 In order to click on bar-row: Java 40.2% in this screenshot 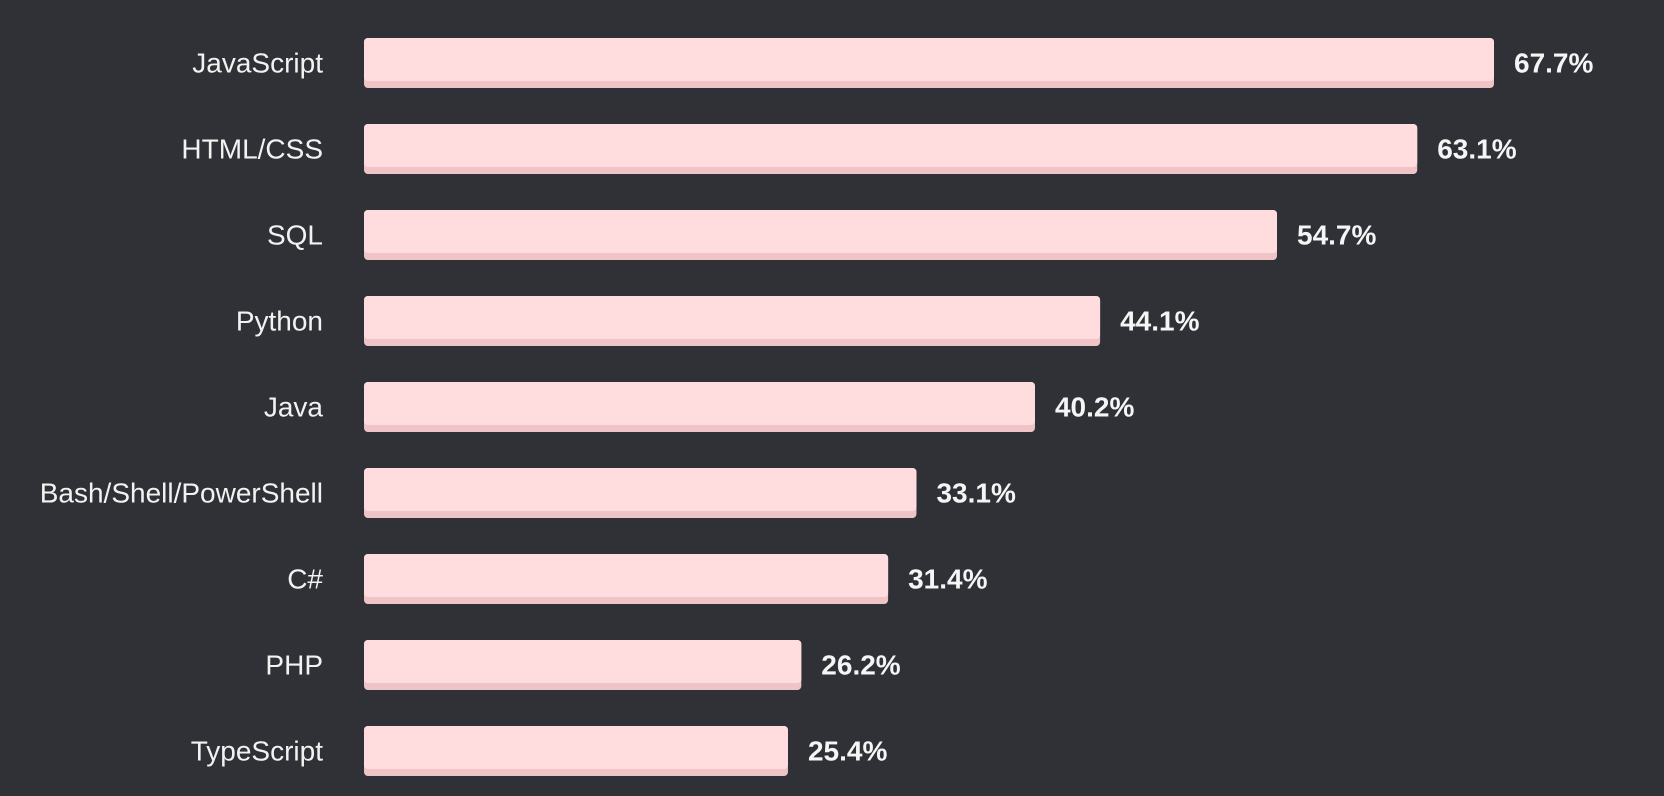, I will do `click(699, 407)`.